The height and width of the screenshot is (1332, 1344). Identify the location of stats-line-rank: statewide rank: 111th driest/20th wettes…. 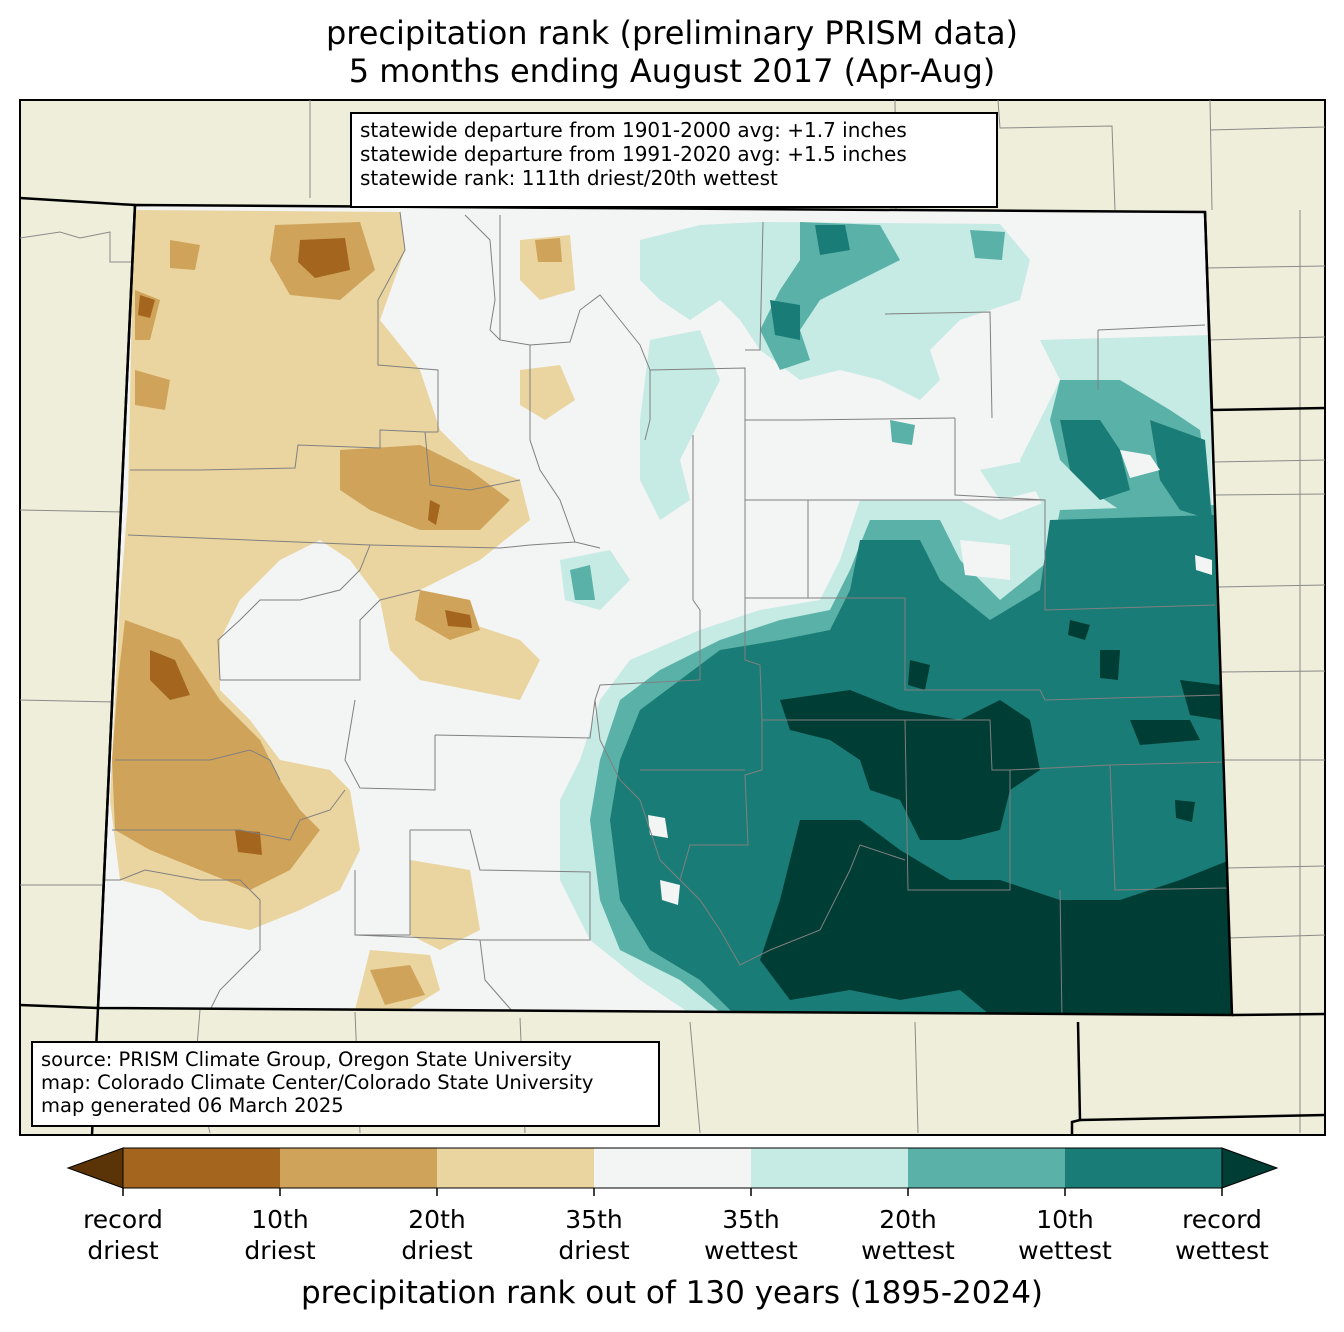
(569, 178).